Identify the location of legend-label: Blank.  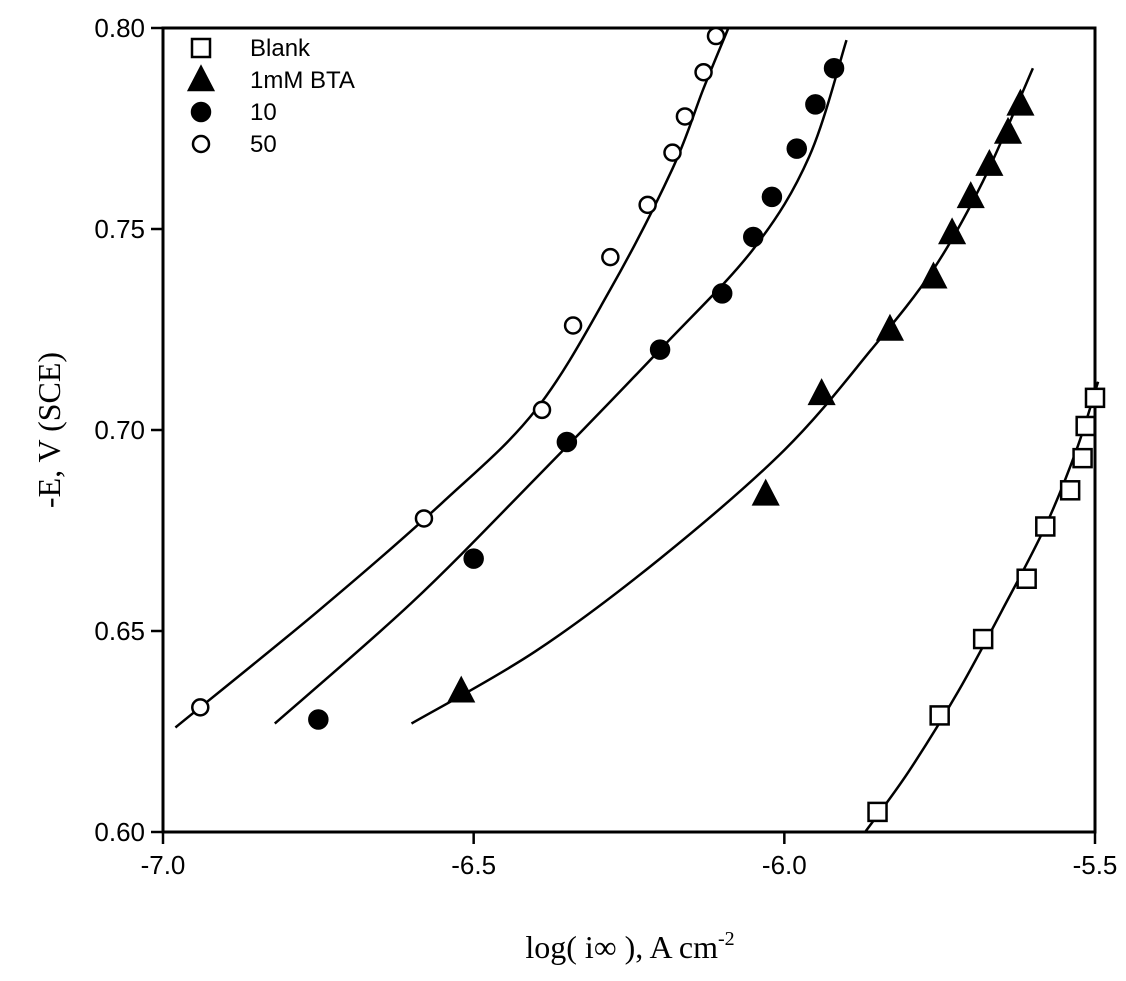
(280, 48).